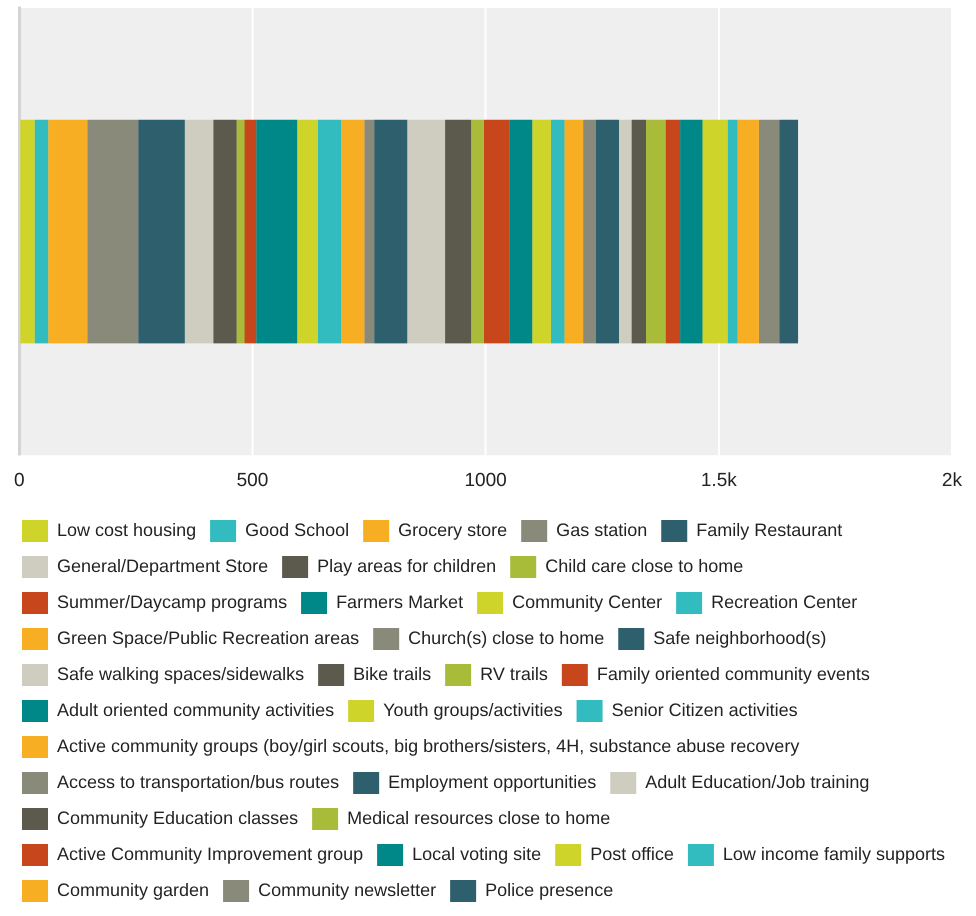 The width and height of the screenshot is (976, 916). Describe the element at coordinates (632, 854) in the screenshot. I see `legend-label: Post office` at that location.